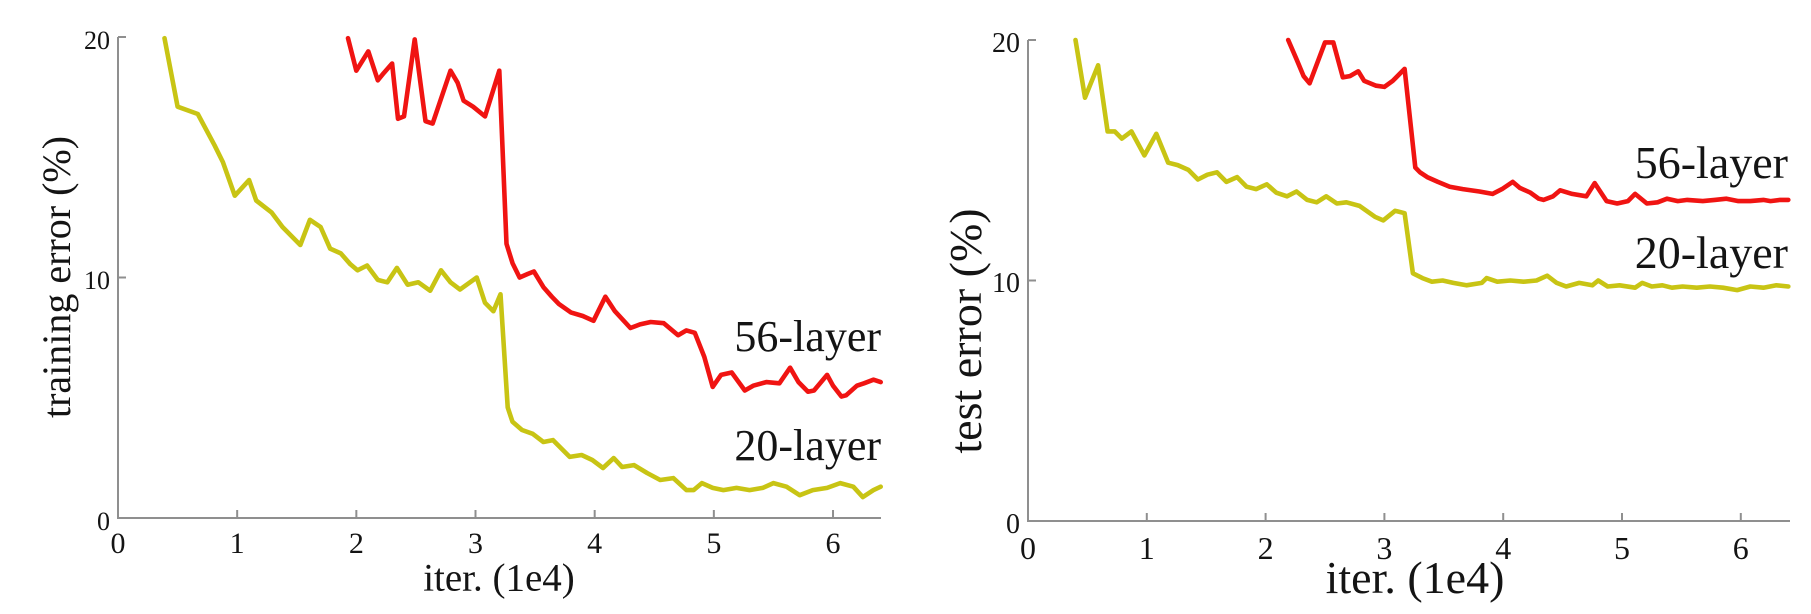  What do you see at coordinates (1538, 121) in the screenshot?
I see `series-line-56-layer-right` at bounding box center [1538, 121].